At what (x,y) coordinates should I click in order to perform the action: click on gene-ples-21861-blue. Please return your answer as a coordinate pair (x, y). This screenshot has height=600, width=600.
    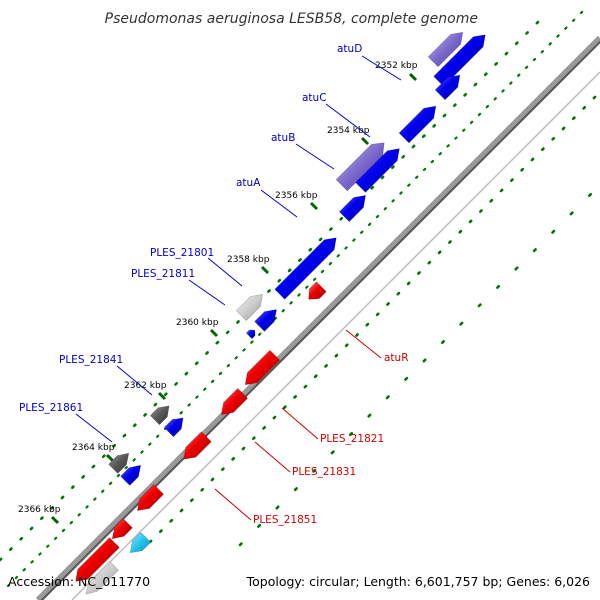
    Looking at the image, I should click on (131, 475).